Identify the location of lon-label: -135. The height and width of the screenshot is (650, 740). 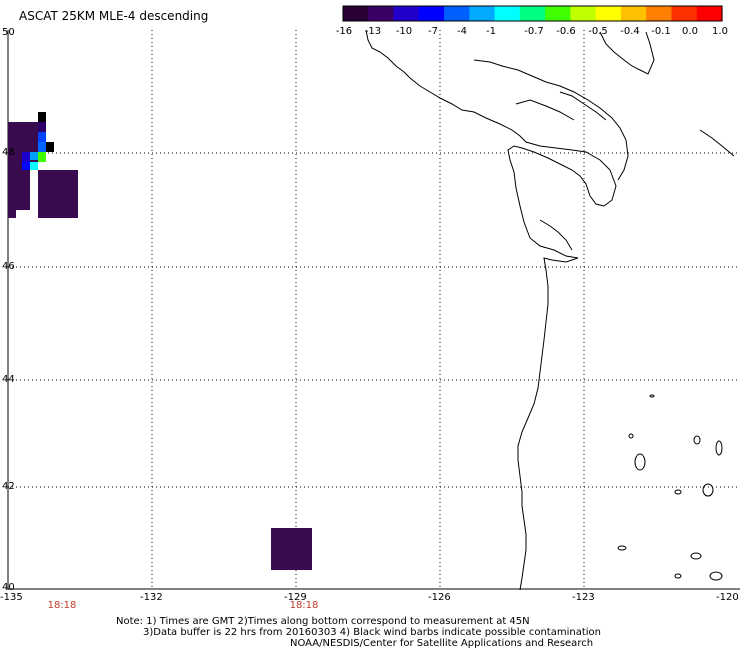
(11, 597).